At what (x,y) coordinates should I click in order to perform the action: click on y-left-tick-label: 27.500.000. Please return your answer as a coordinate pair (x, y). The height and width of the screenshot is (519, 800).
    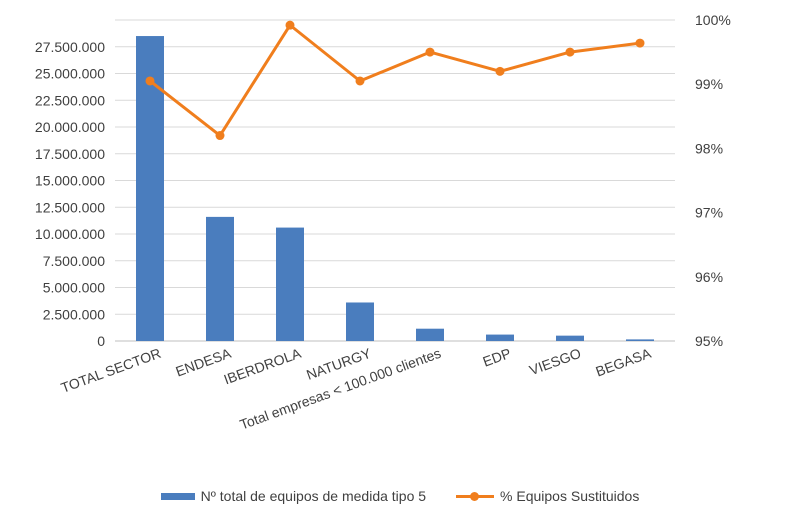
    Looking at the image, I should click on (70, 47).